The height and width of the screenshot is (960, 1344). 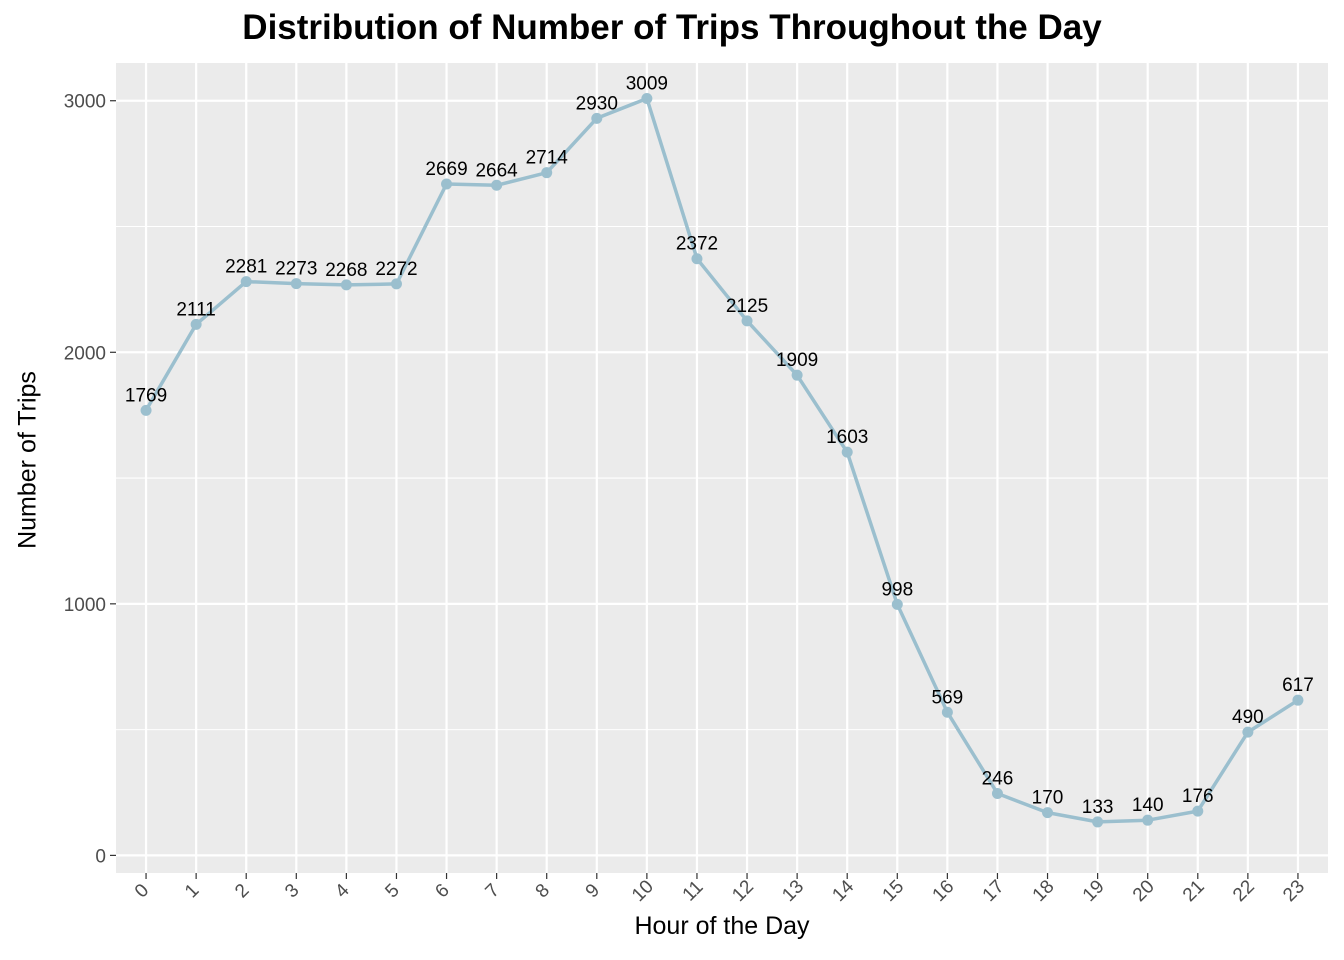 What do you see at coordinates (85, 605) in the screenshot?
I see `y-tick-label: 1000` at bounding box center [85, 605].